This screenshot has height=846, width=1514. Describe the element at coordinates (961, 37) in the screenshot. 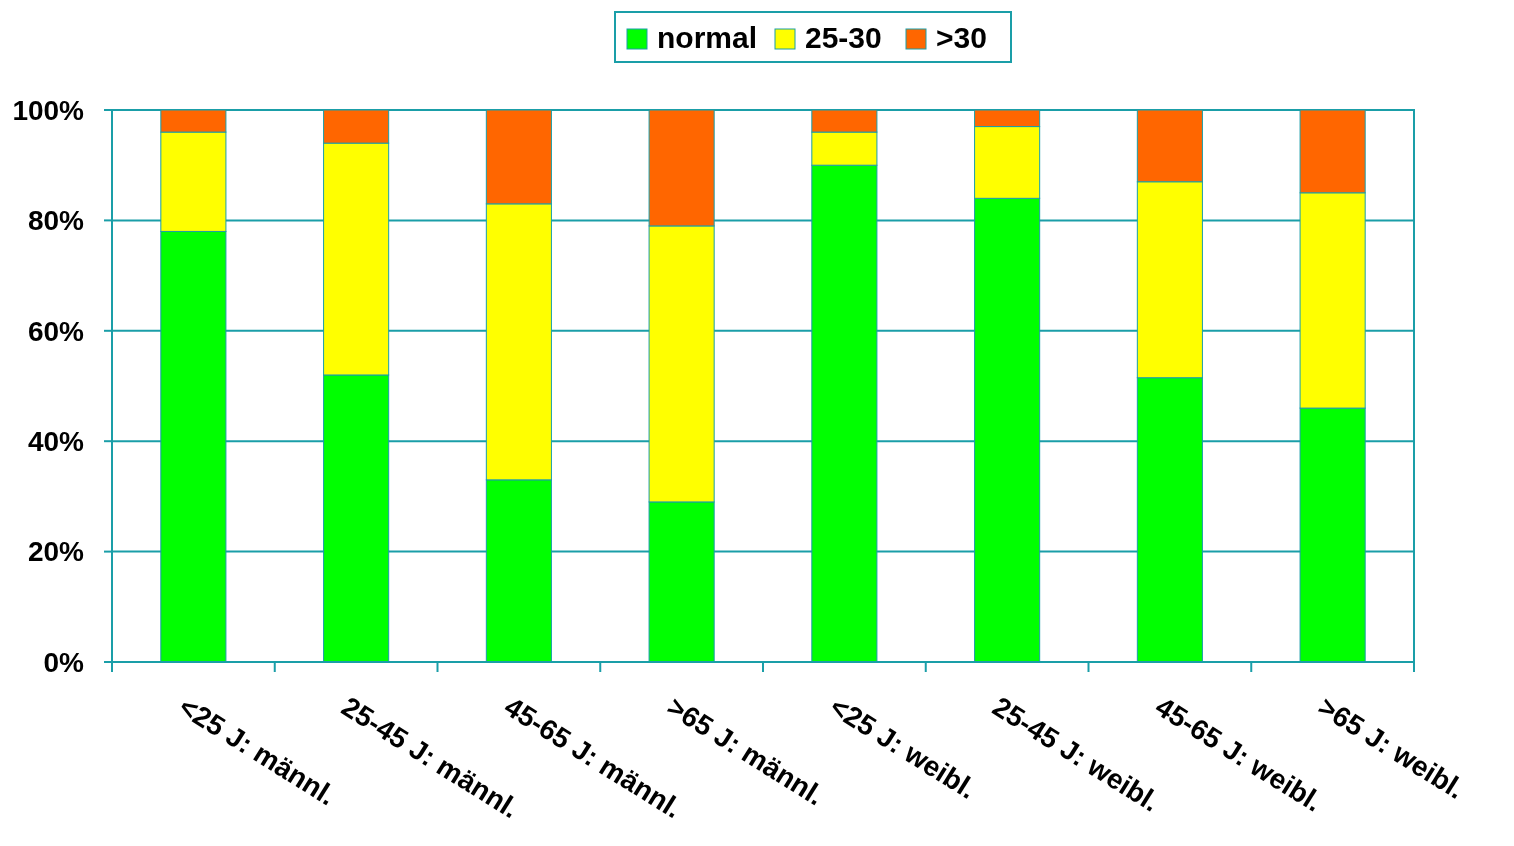

I see `legend-label: >30` at that location.